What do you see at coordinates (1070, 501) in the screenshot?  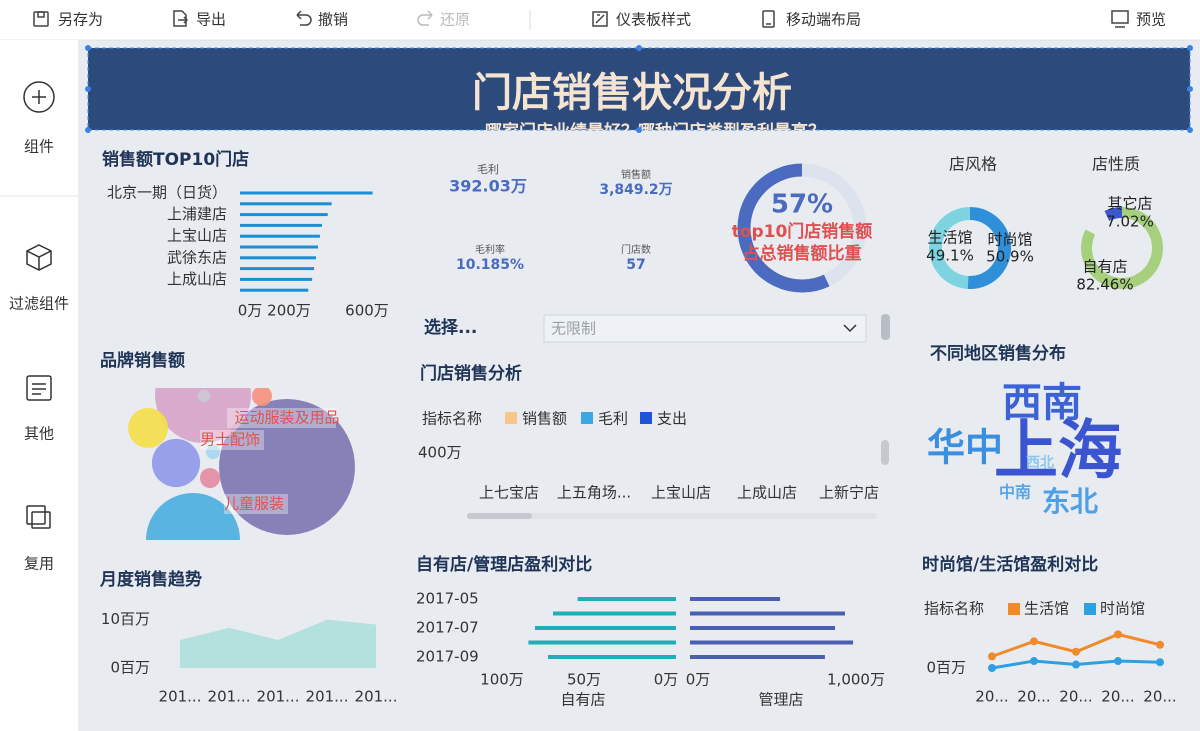 I see `cloud-word: 东北` at bounding box center [1070, 501].